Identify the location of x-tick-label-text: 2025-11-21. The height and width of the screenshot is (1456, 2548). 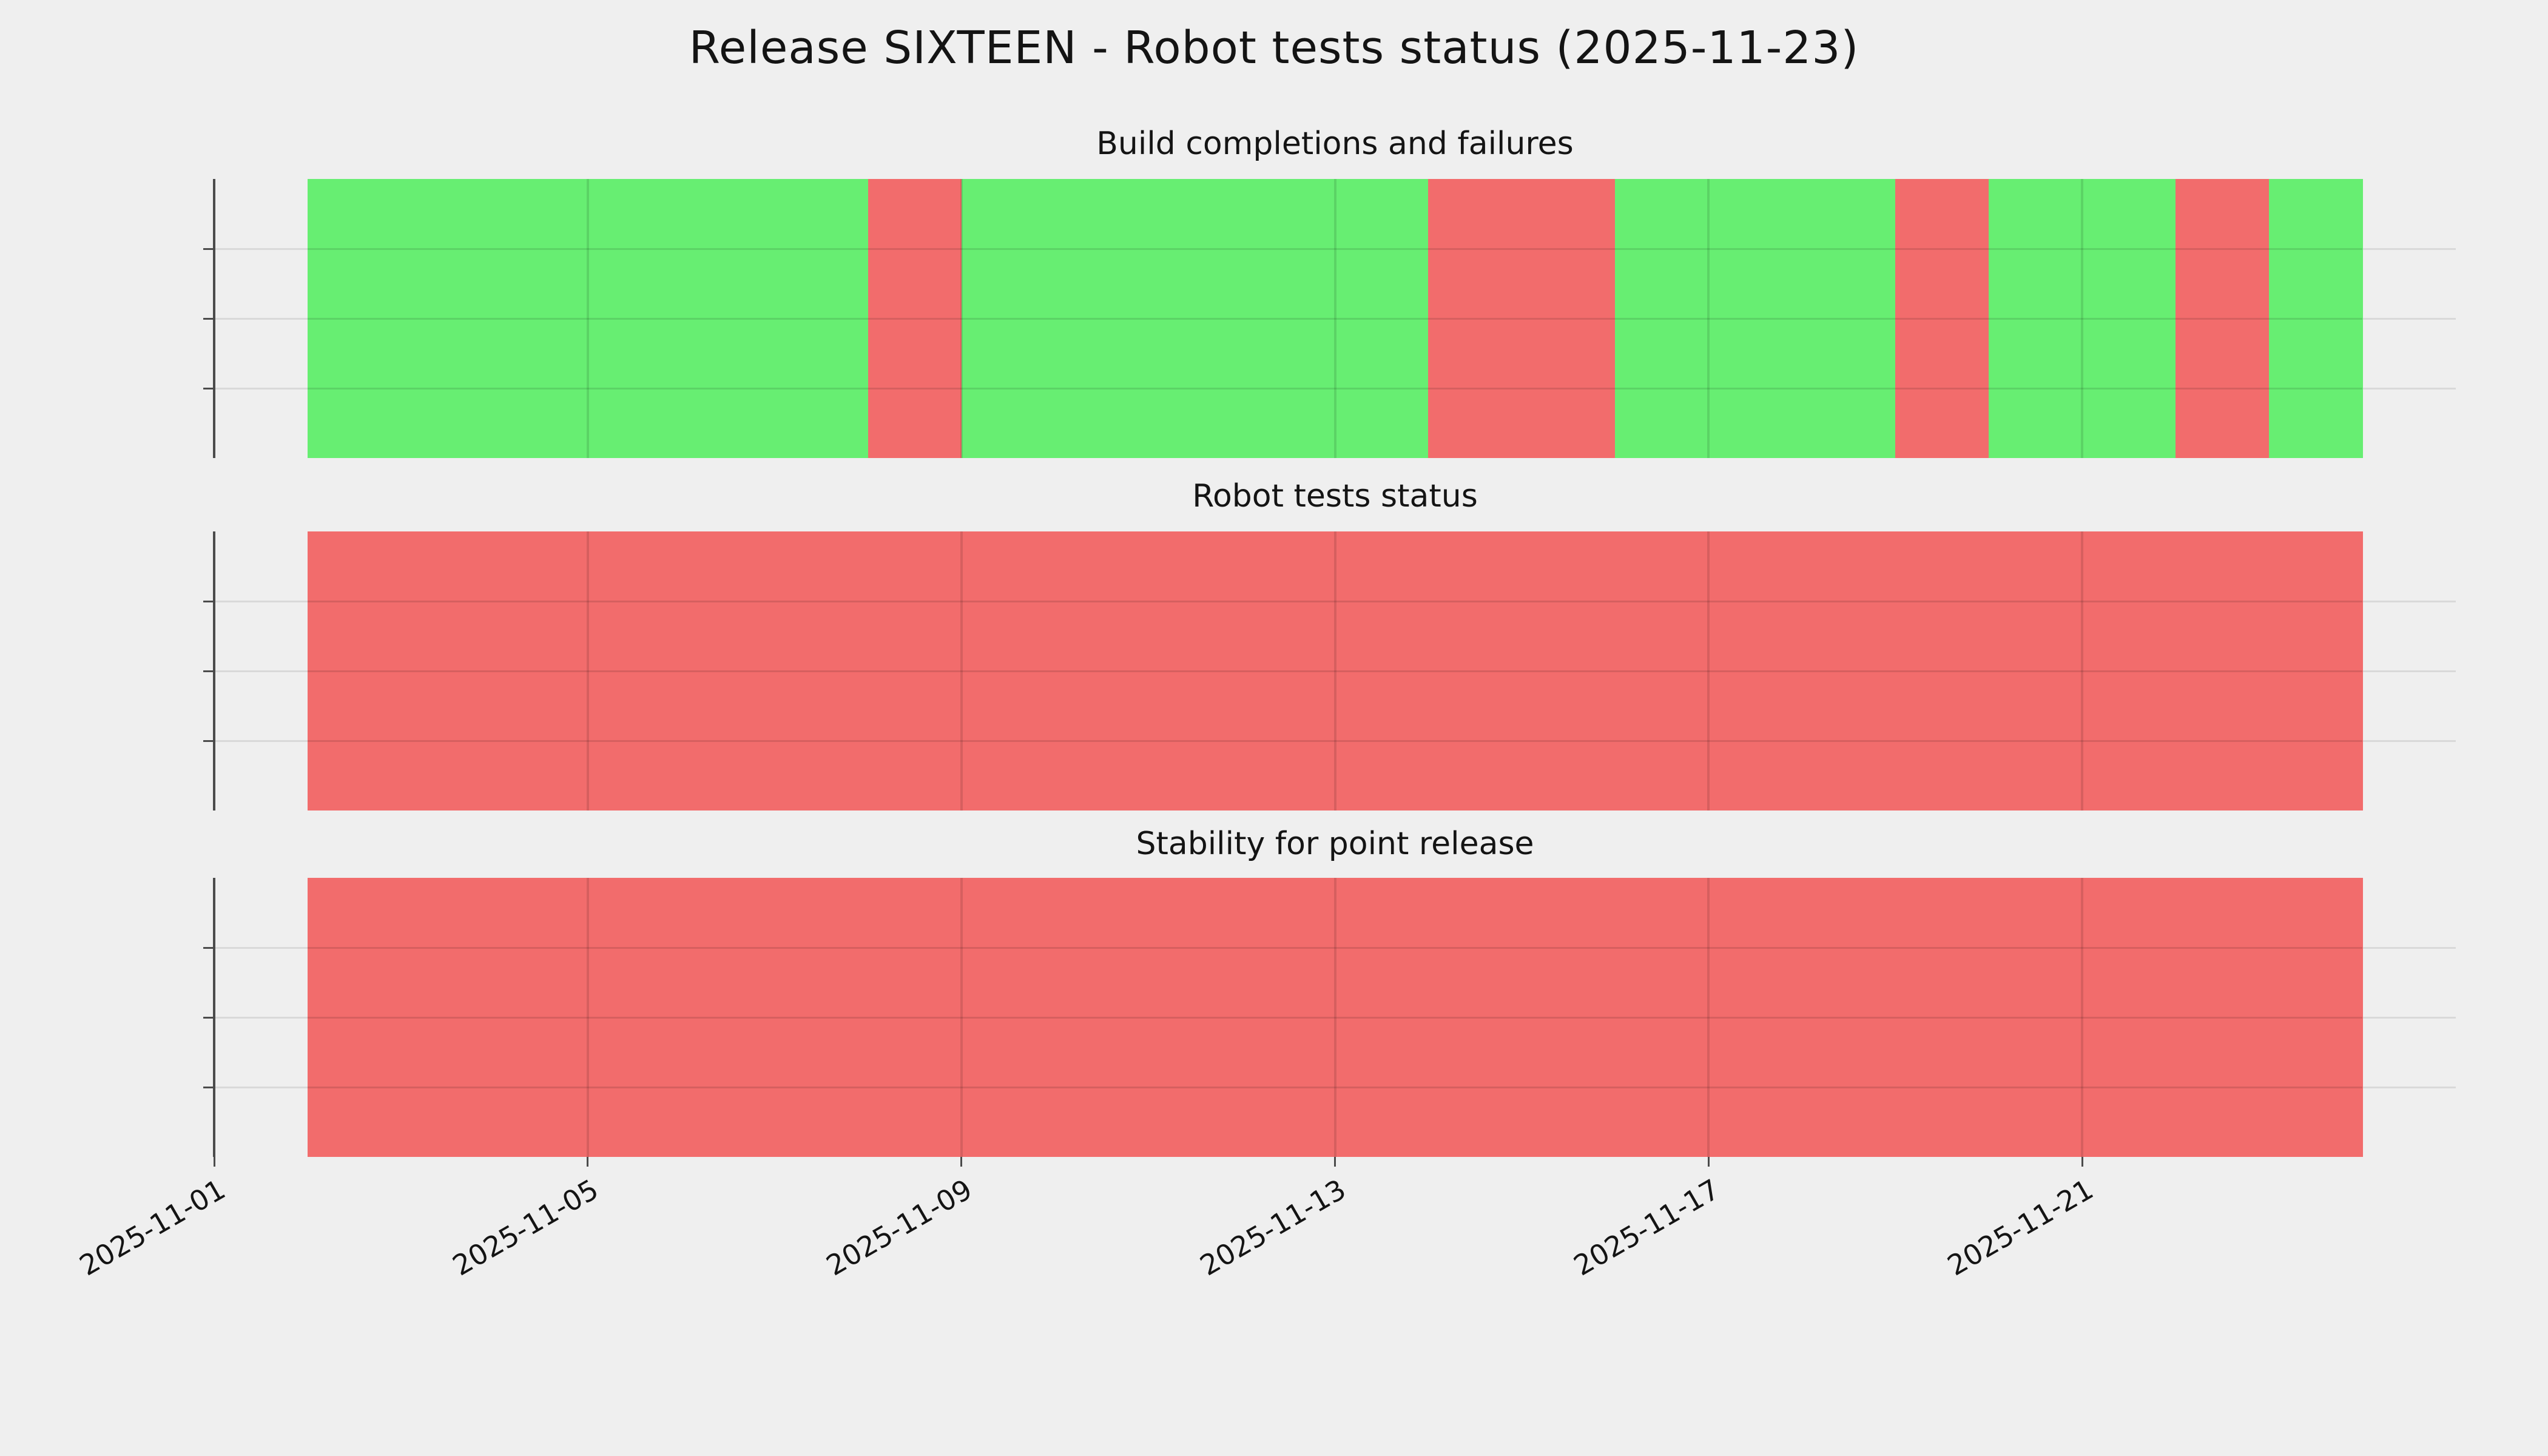
(2020, 1227).